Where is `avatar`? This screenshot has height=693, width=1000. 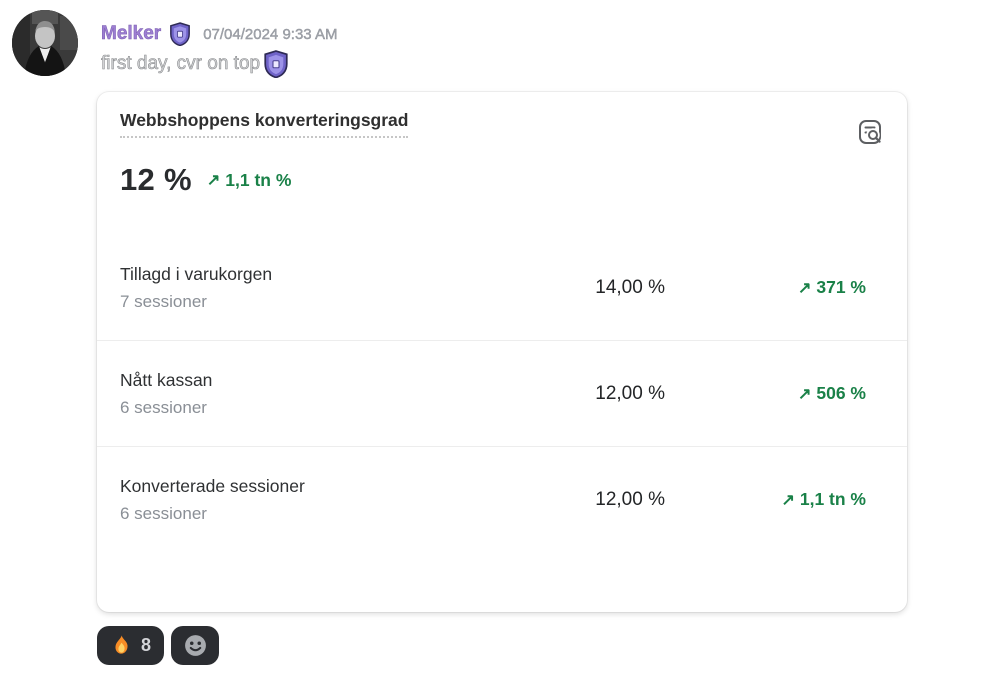 avatar is located at coordinates (45, 43).